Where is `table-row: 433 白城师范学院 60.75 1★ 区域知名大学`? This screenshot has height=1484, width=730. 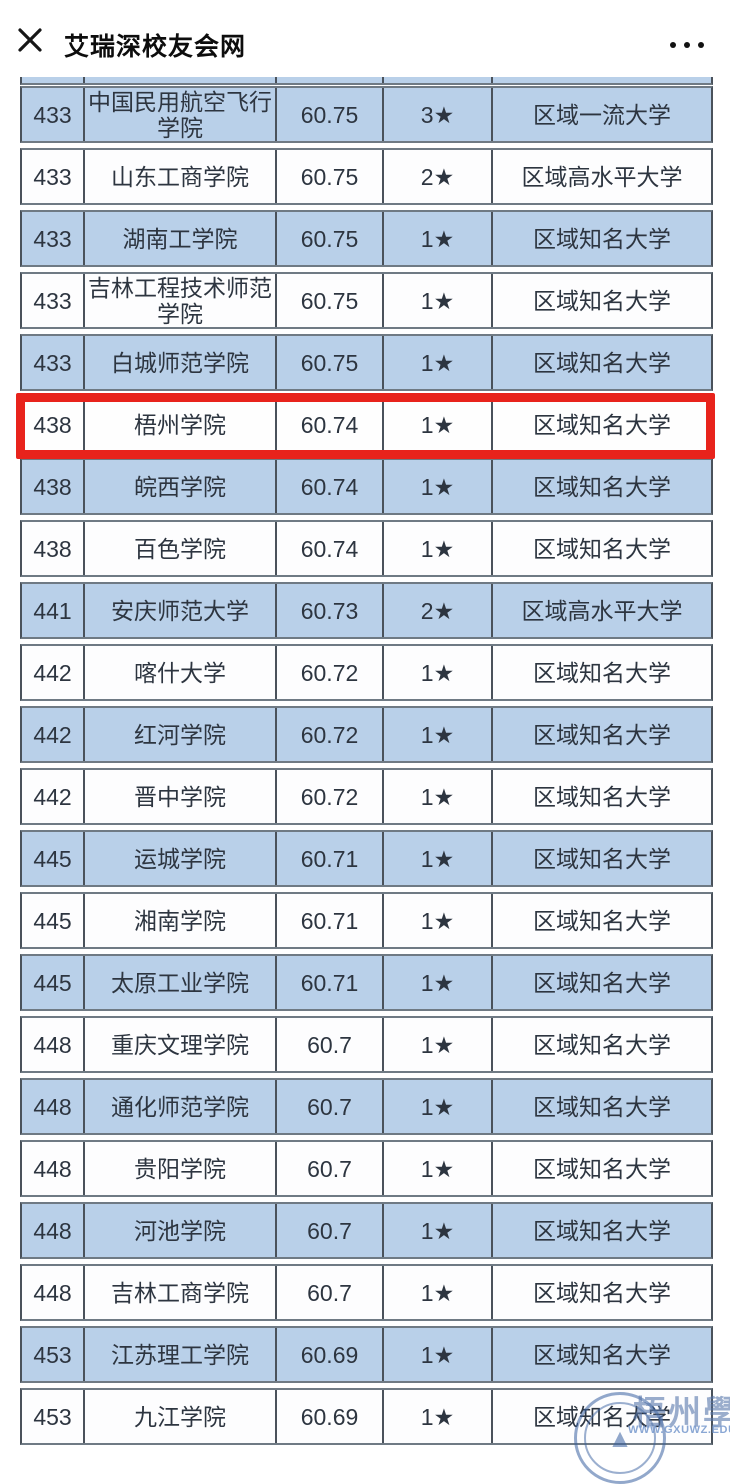 table-row: 433 白城师范学院 60.75 1★ 区域知名大学 is located at coordinates (366, 362).